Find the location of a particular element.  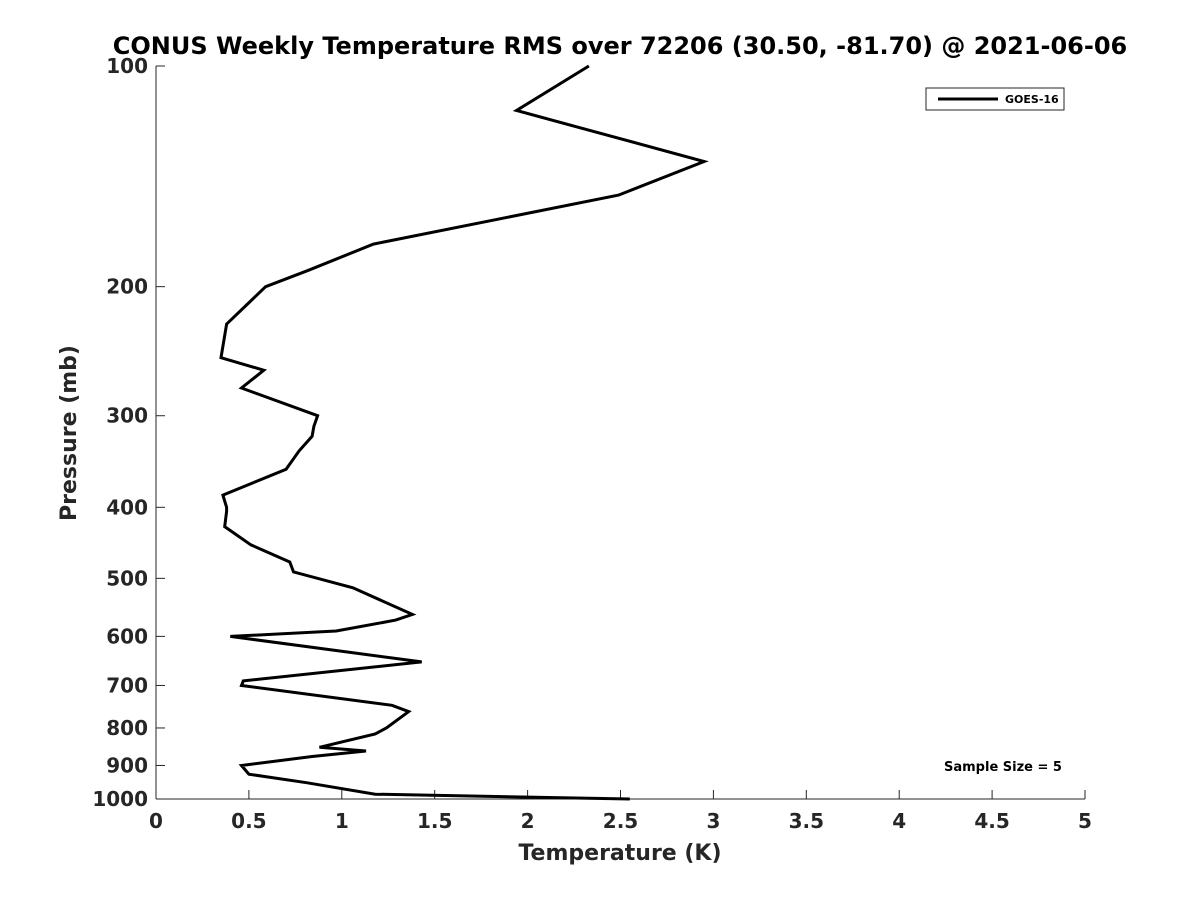

x-axis-label: Temperature (K) is located at coordinates (619, 853).